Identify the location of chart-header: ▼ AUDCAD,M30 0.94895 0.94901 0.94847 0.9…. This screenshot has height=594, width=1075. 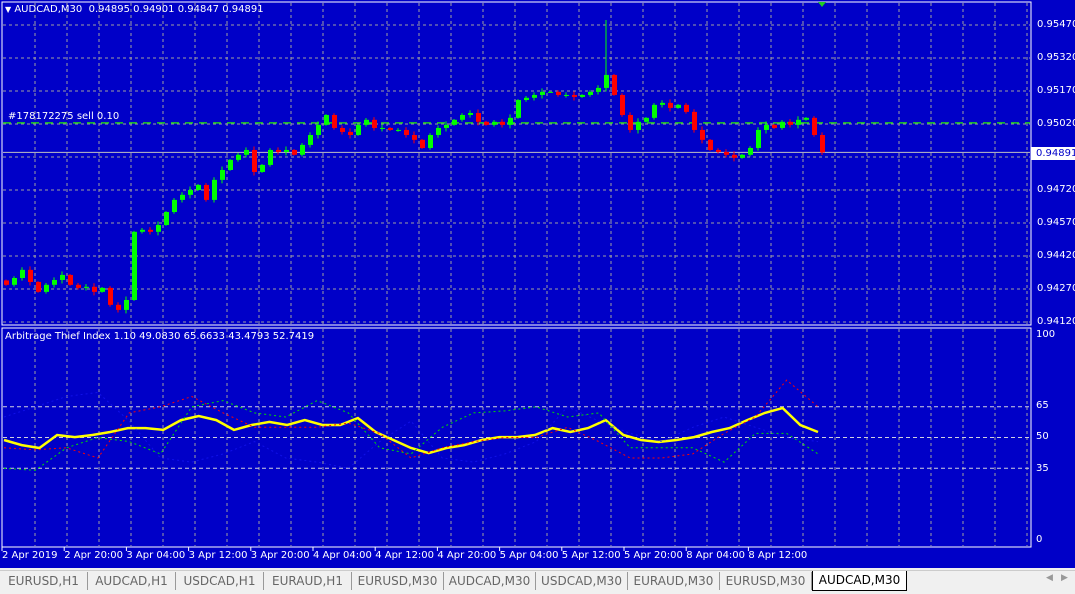
(134, 9).